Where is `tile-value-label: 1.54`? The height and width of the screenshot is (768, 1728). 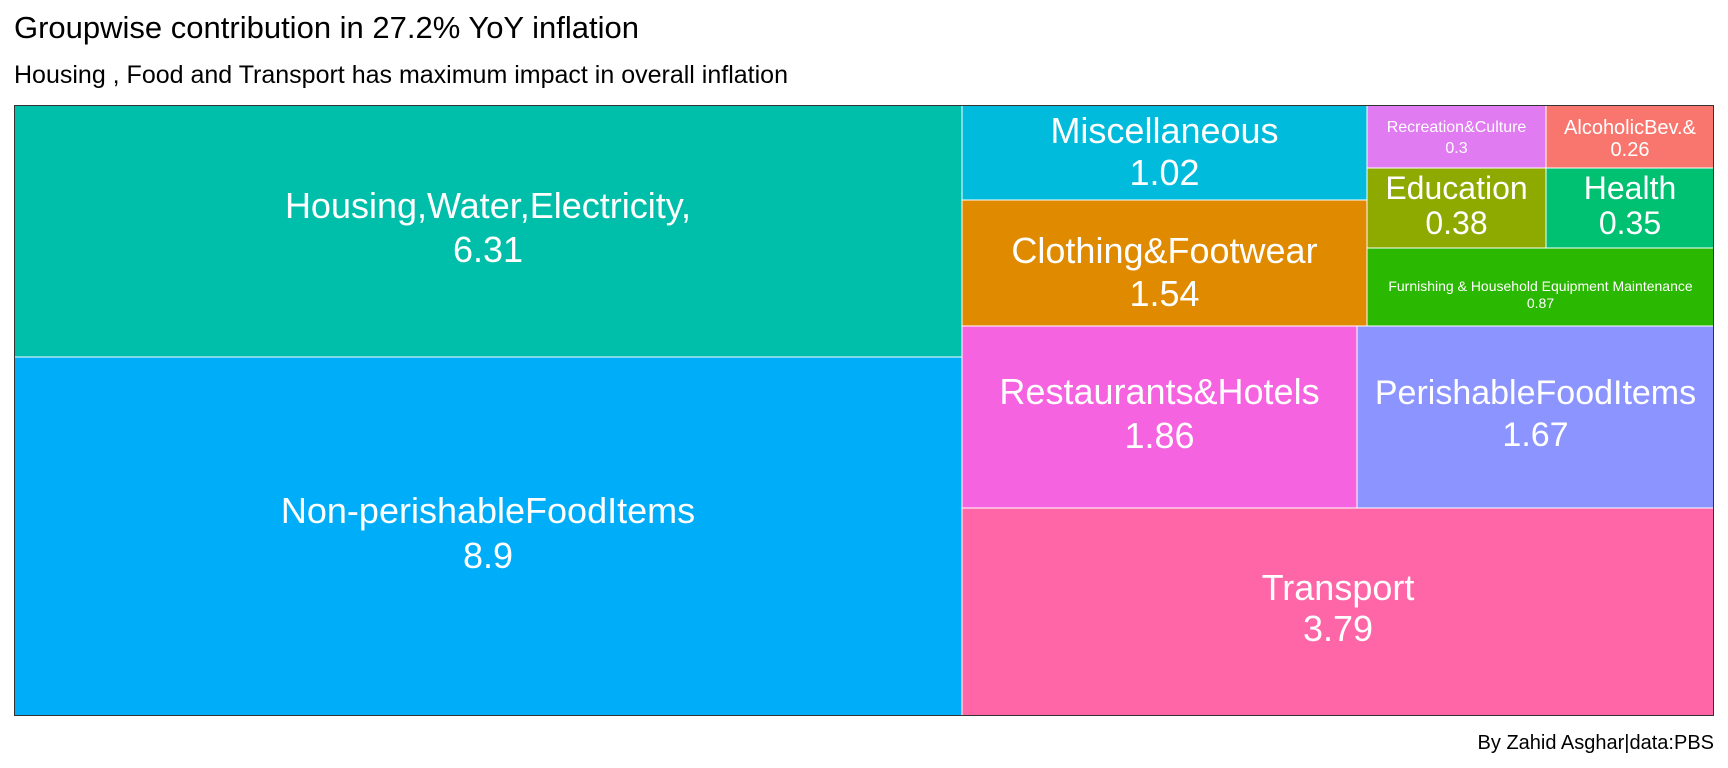 tile-value-label: 1.54 is located at coordinates (1164, 293).